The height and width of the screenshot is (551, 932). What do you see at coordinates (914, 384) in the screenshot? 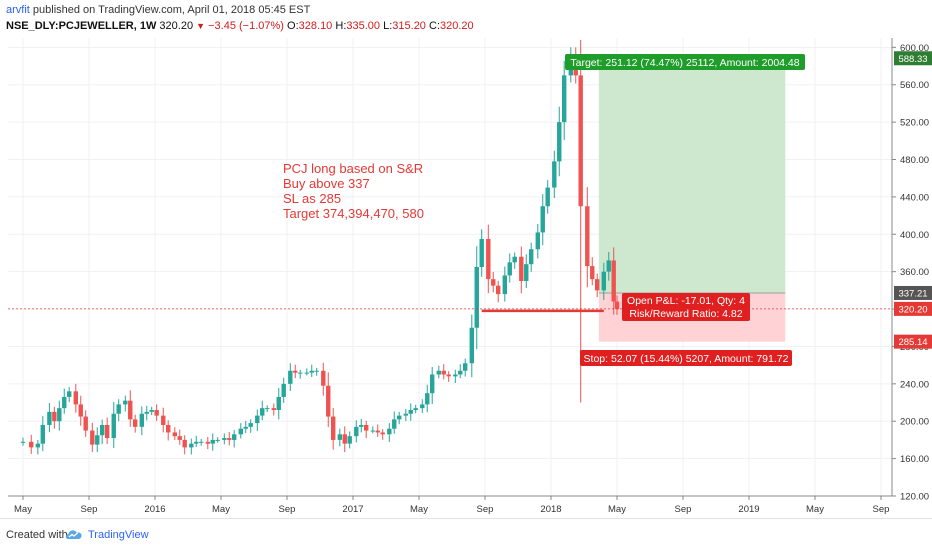
I see `y-tick-label: 240.00` at bounding box center [914, 384].